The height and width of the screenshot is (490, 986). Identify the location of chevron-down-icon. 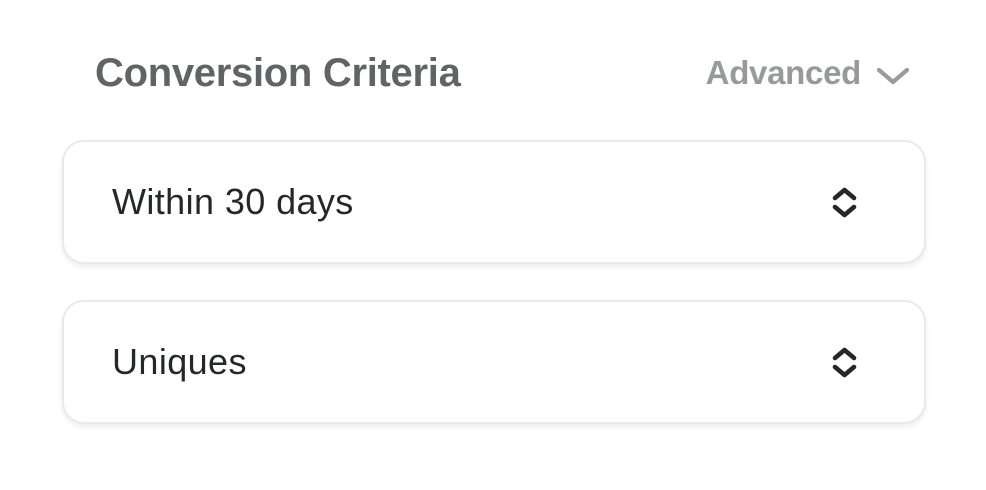
(893, 76).